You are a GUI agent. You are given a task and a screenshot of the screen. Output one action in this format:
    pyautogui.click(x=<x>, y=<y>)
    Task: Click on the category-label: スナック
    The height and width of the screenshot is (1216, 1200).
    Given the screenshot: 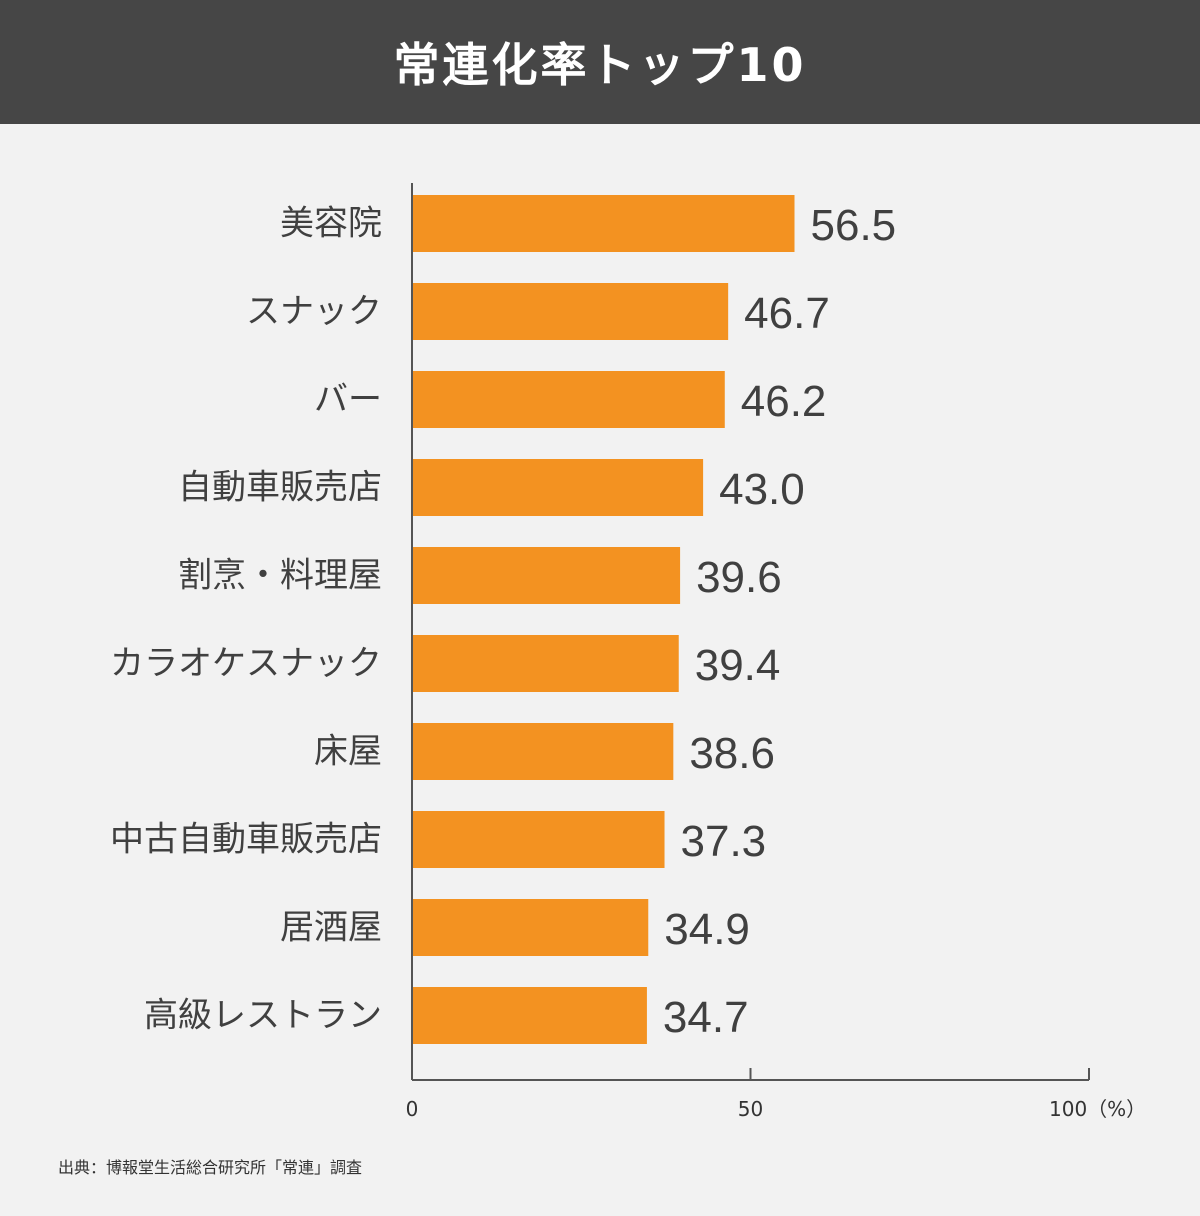 What is the action you would take?
    pyautogui.click(x=314, y=312)
    